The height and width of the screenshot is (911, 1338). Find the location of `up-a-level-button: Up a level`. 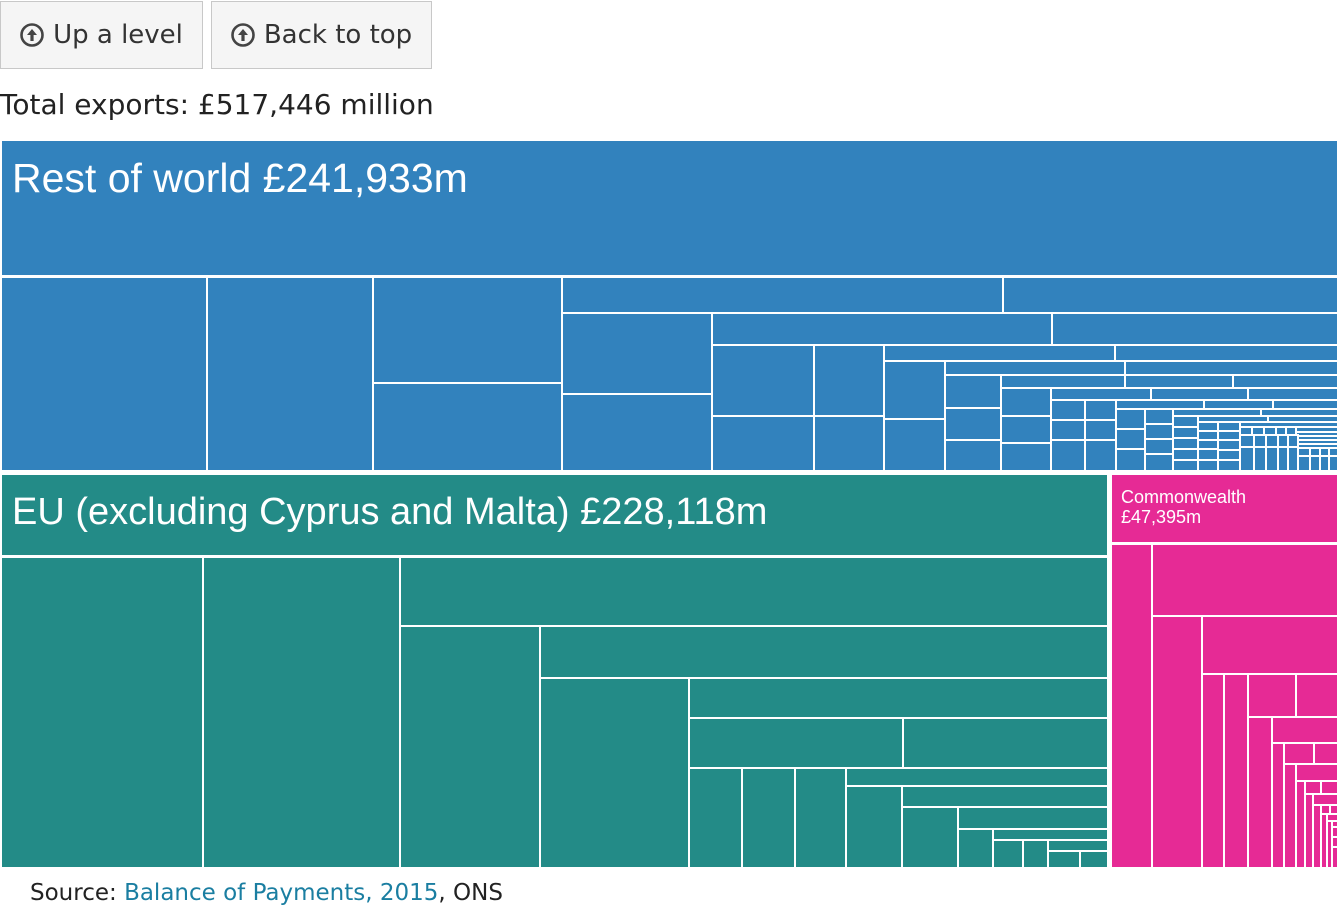

up-a-level-button: Up a level is located at coordinates (101, 35).